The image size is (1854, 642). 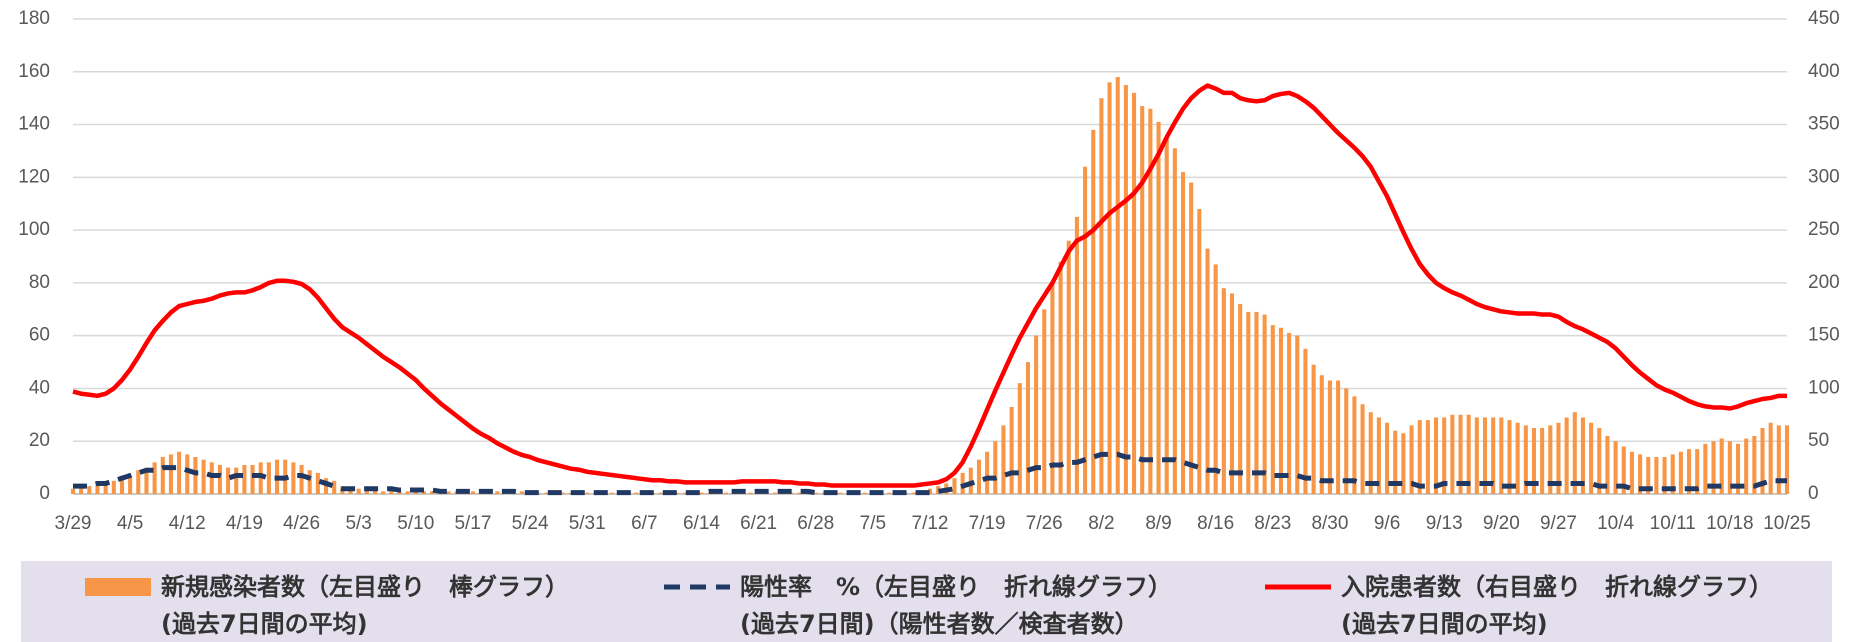 I want to click on x-tick-label: 10/11, so click(x=1673, y=523).